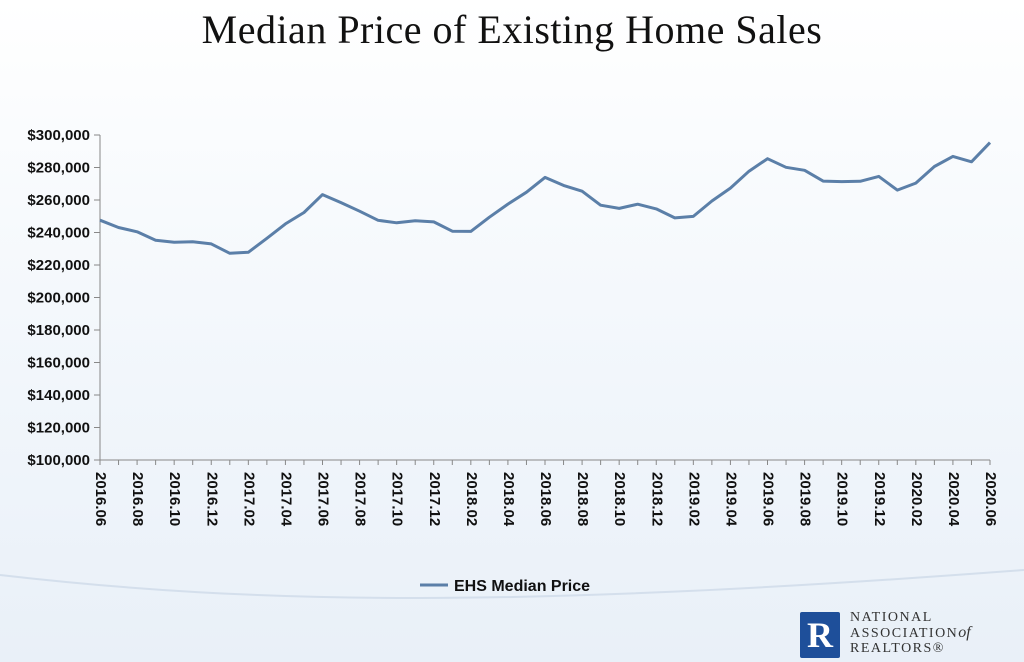  I want to click on x-tick-label: 2020.02, so click(916, 499).